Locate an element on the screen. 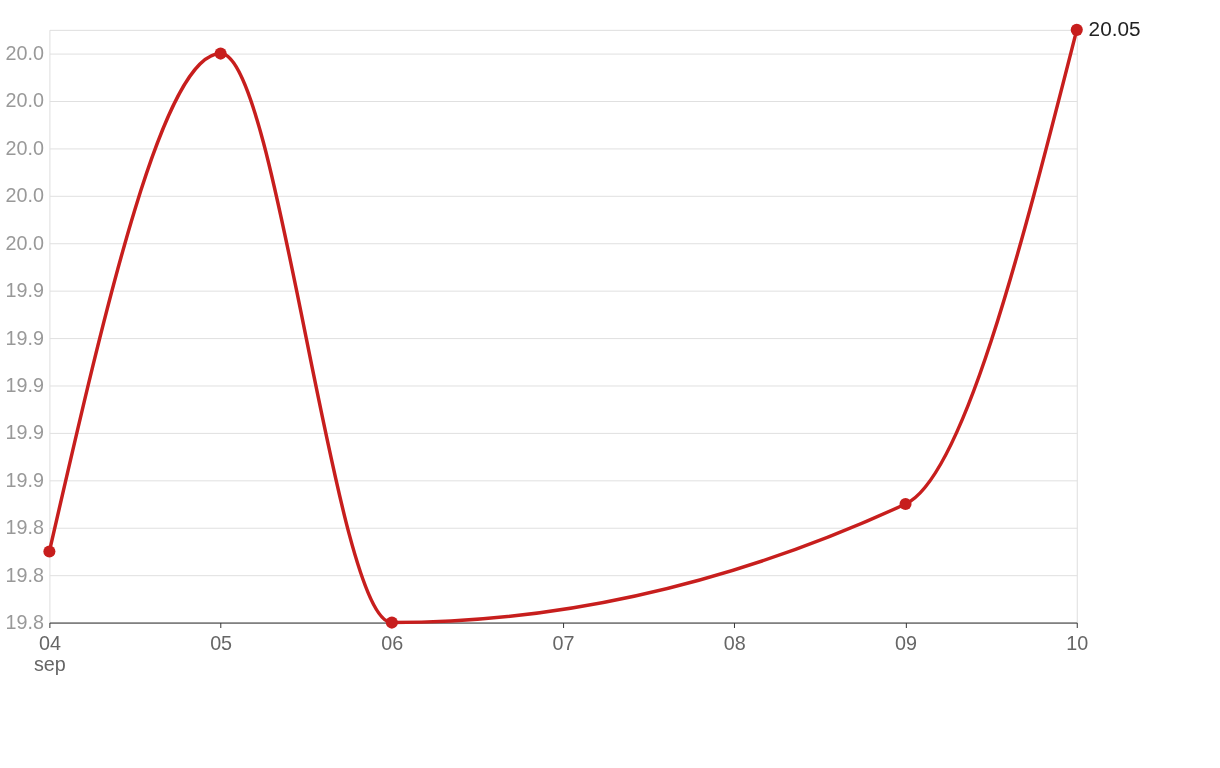 The image size is (1220, 768). x-tick-label: 04 sep is located at coordinates (49, 653).